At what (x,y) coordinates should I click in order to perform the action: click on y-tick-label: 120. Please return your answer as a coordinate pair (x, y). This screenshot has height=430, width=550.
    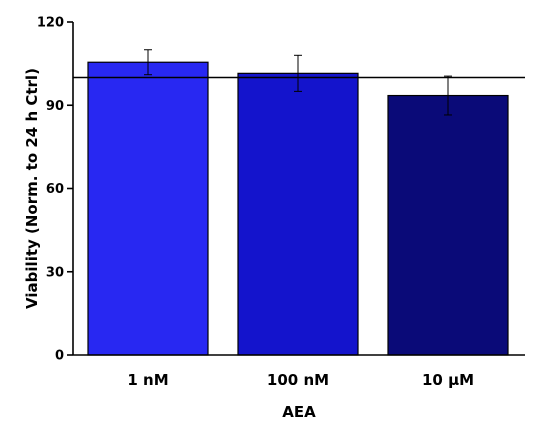
    Looking at the image, I should click on (50, 23).